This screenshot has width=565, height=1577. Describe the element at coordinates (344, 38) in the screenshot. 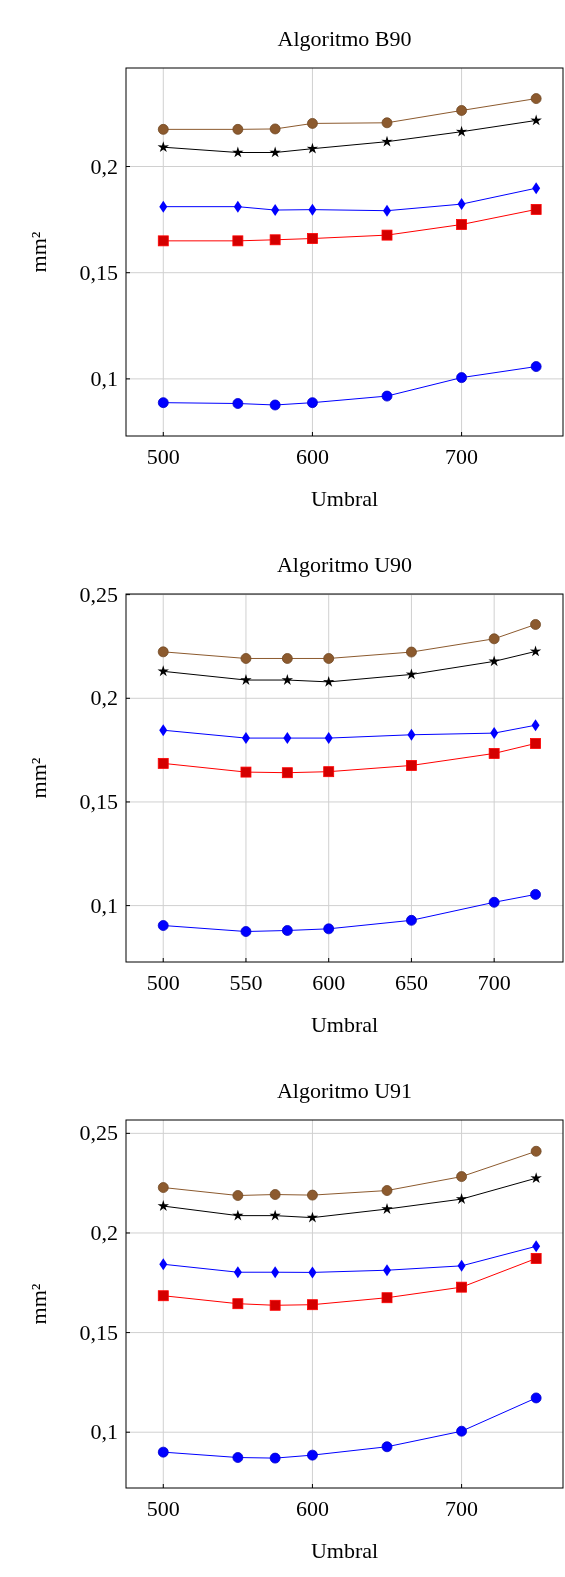

I see `chart-title: Algoritmo B90` at that location.